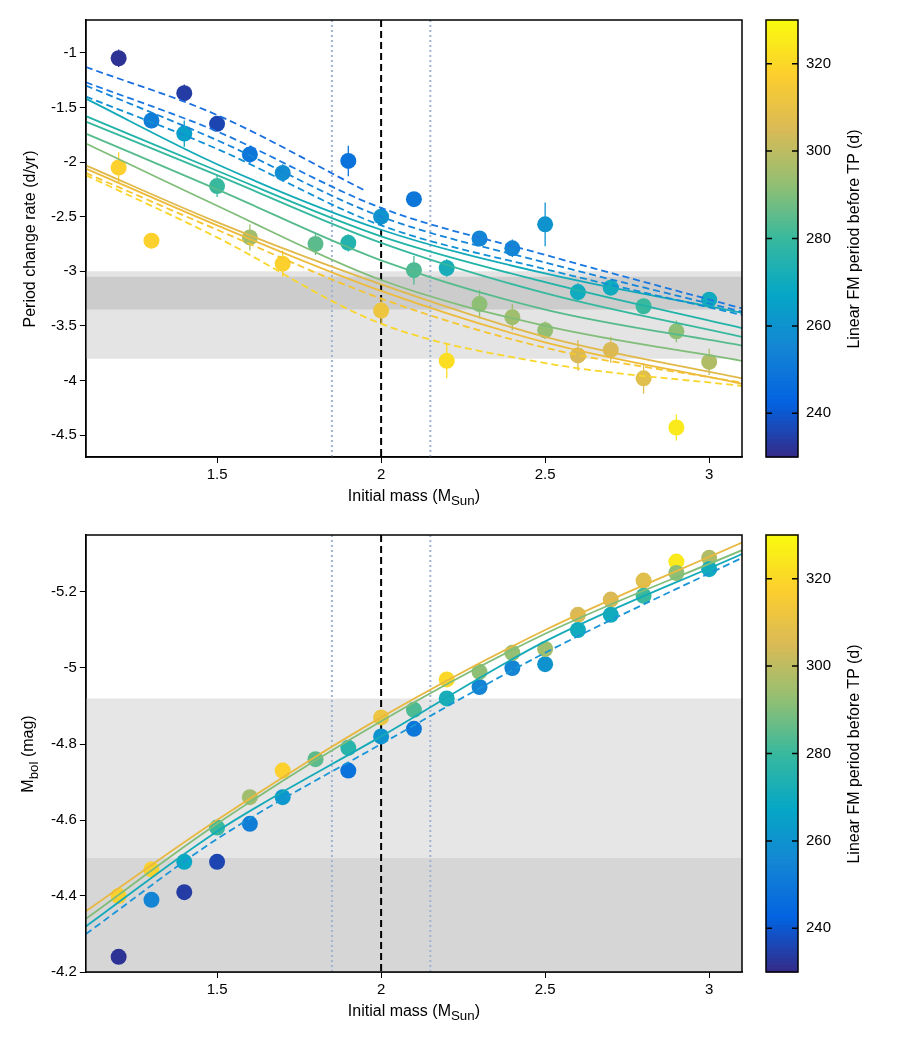 The height and width of the screenshot is (1050, 900). Describe the element at coordinates (63, 215) in the screenshot. I see `y-tick-label: -2.5` at that location.